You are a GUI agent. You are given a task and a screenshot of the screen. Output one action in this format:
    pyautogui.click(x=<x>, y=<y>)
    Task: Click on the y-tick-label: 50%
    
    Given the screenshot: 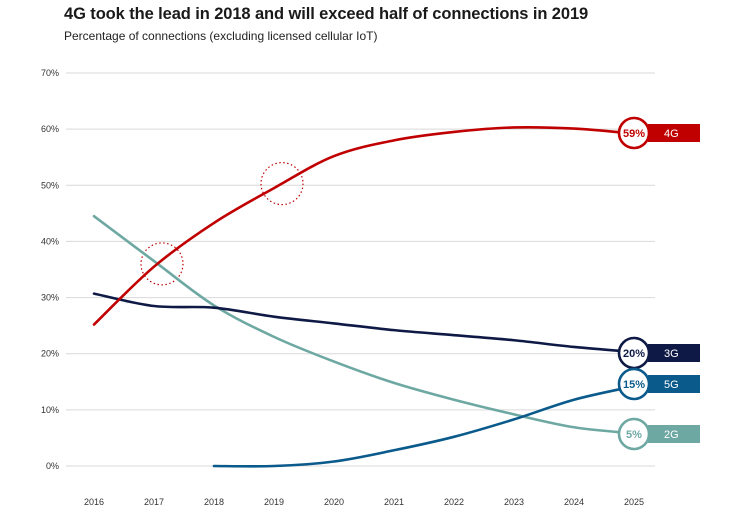 What is the action you would take?
    pyautogui.click(x=50, y=185)
    